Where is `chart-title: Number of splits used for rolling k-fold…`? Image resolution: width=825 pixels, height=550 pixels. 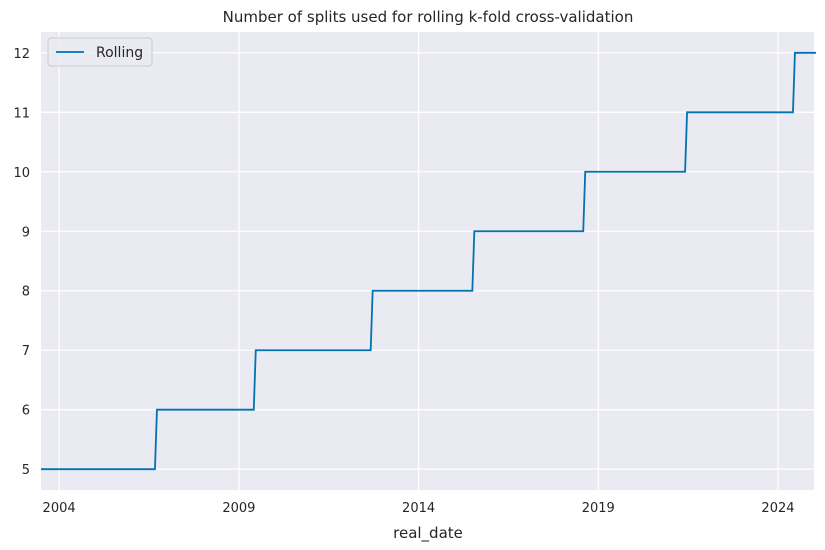
chart-title: Number of splits used for rolling k-fold… is located at coordinates (428, 17).